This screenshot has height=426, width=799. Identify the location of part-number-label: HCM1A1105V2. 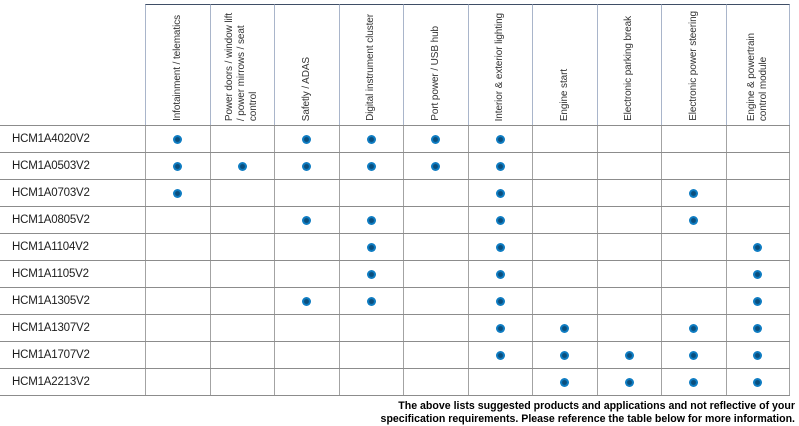
(50, 274).